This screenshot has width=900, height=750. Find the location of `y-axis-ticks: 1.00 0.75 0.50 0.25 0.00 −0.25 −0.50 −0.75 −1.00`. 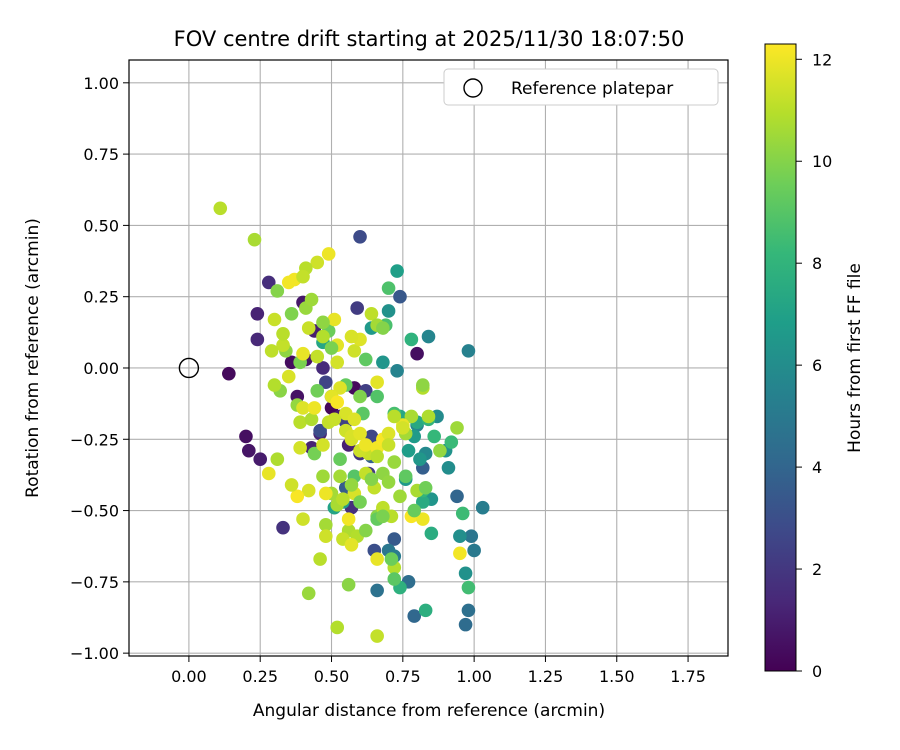

y-axis-ticks: 1.00 0.75 0.50 0.25 0.00 −0.25 −0.50 −0.75 −1.00 is located at coordinates (99, 368).